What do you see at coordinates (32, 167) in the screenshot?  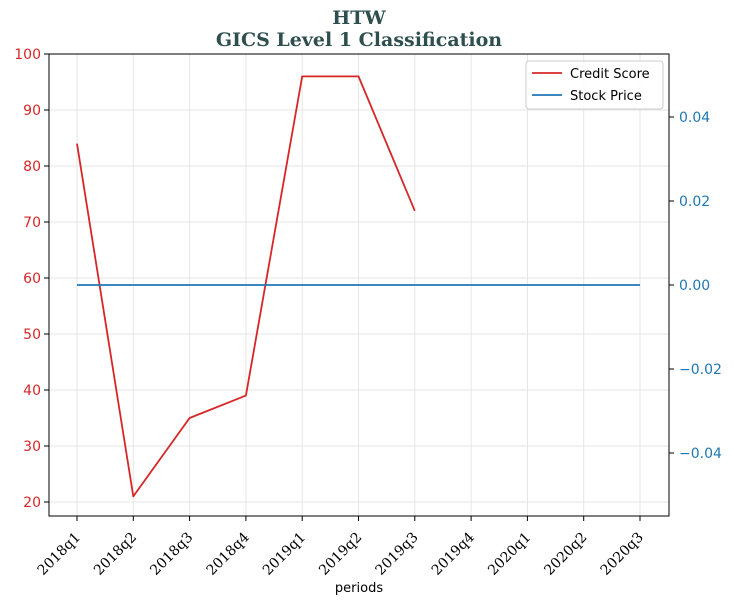 I see `left-tick-label: 80` at bounding box center [32, 167].